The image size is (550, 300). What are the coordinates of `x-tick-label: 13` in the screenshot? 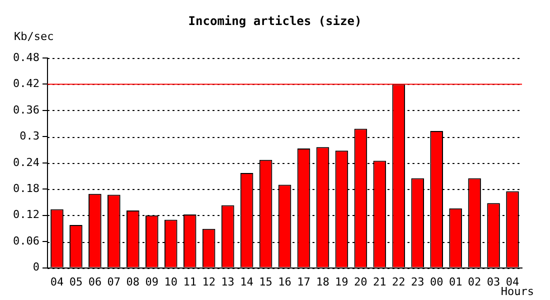 It's located at (227, 281).